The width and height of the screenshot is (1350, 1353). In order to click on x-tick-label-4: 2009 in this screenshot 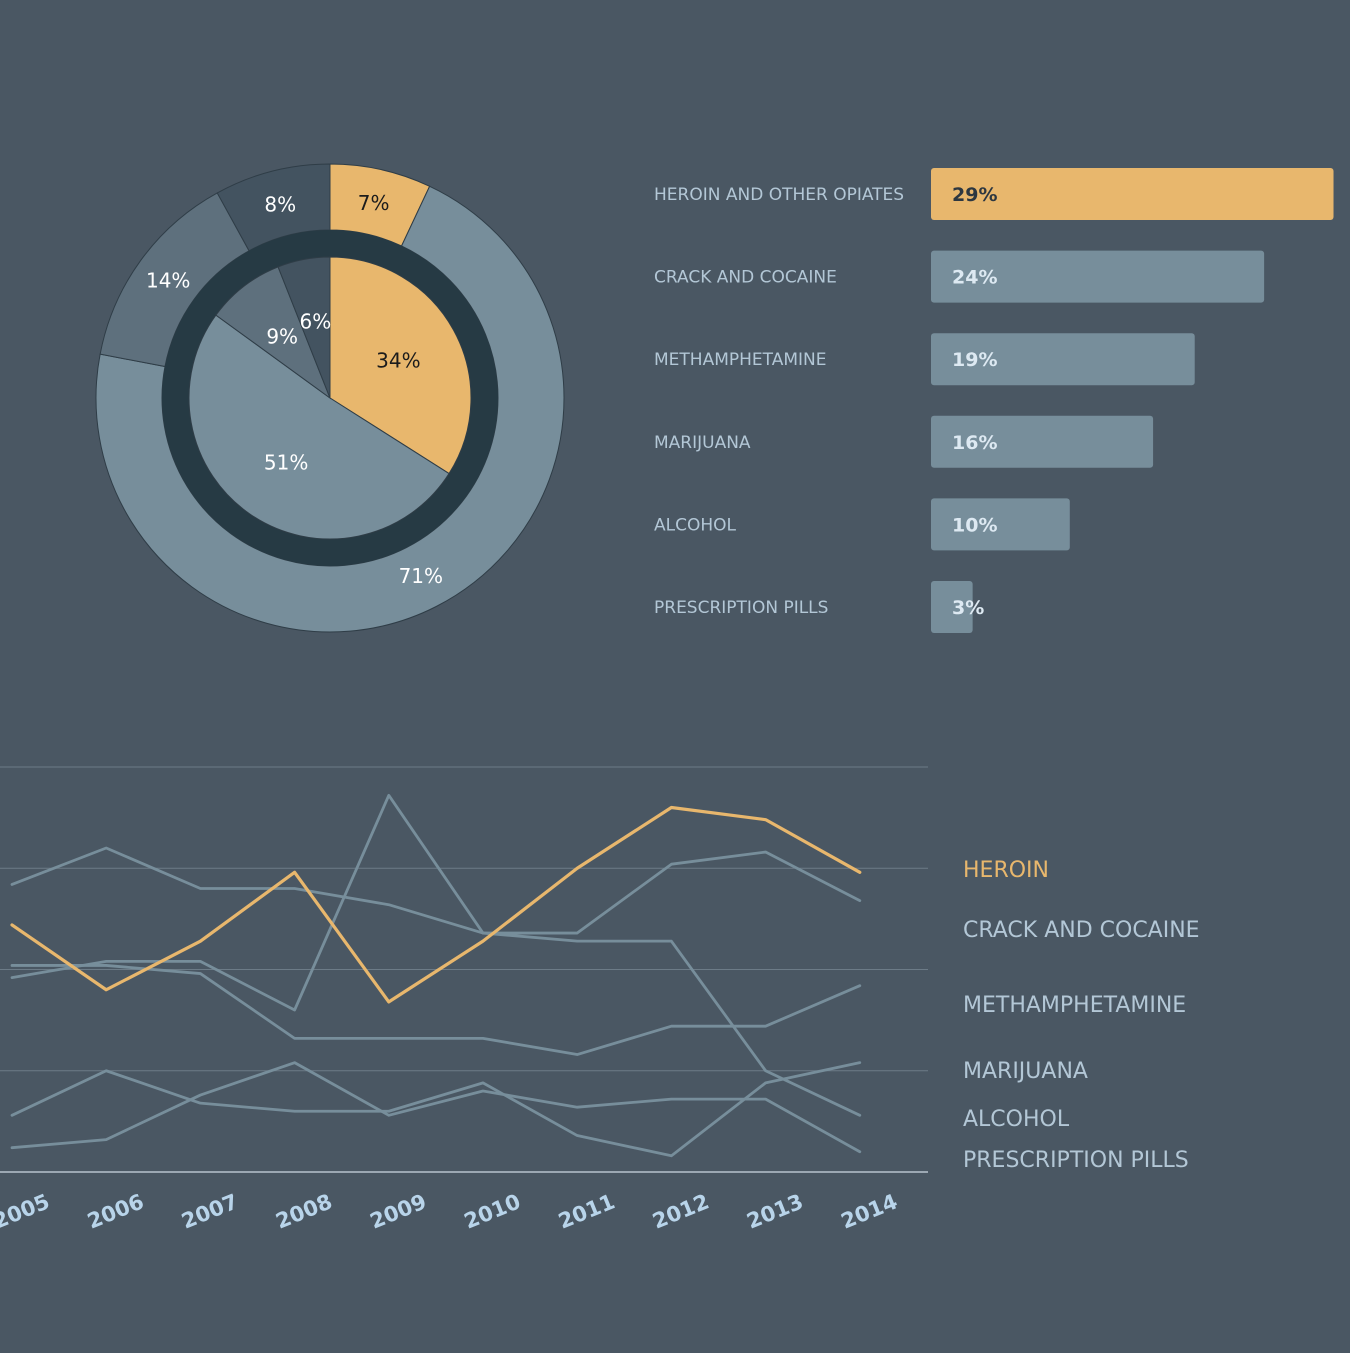, I will do `click(398, 1211)`.